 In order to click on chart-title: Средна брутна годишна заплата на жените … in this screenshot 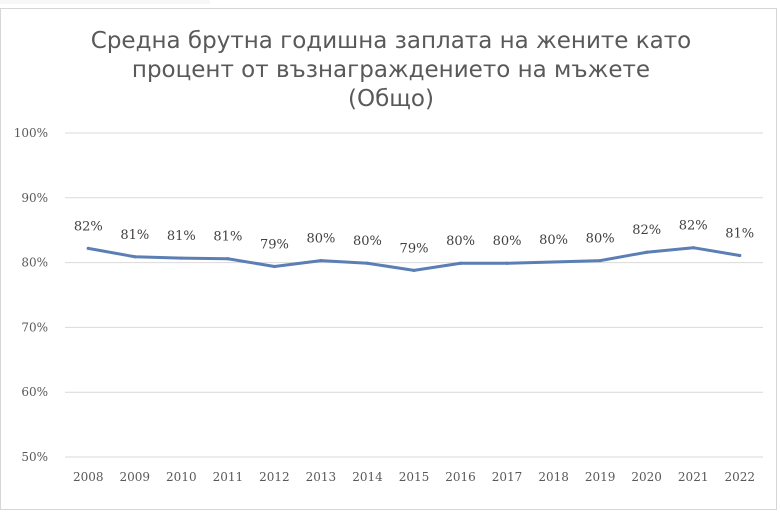, I will do `click(391, 70)`.